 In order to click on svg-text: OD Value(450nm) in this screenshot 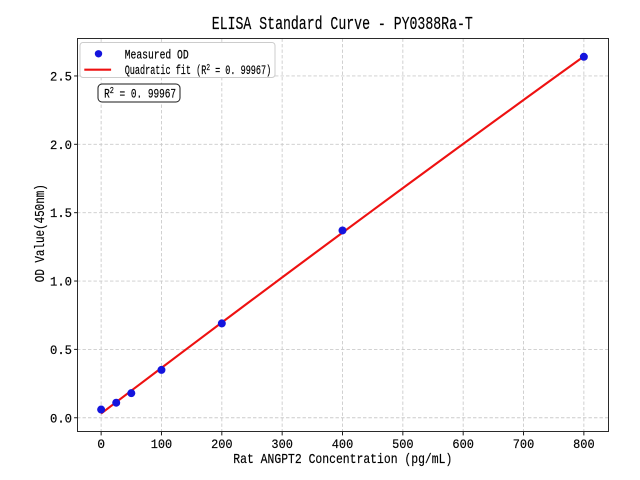, I will do `click(41, 233)`.